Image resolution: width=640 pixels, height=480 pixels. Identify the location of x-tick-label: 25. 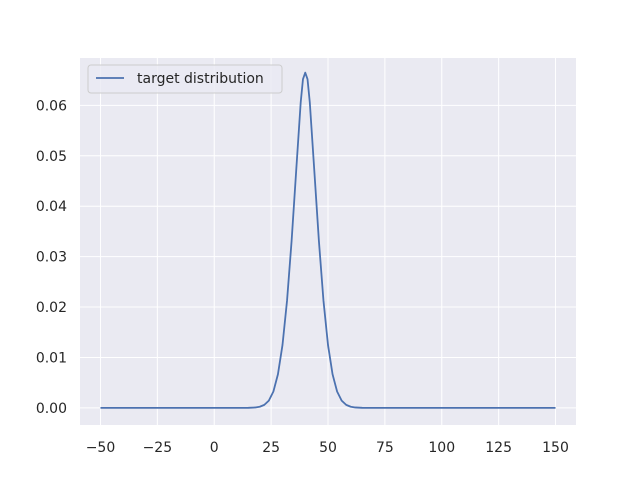
(271, 448).